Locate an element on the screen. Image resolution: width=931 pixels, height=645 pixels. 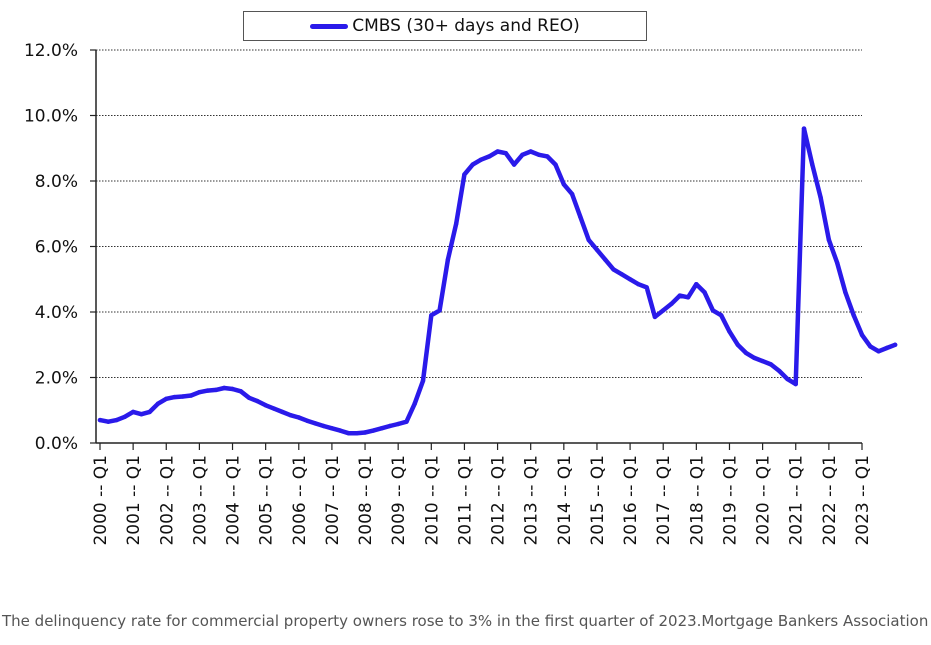
x-tick-label: 2010 -- Q1 is located at coordinates (432, 500).